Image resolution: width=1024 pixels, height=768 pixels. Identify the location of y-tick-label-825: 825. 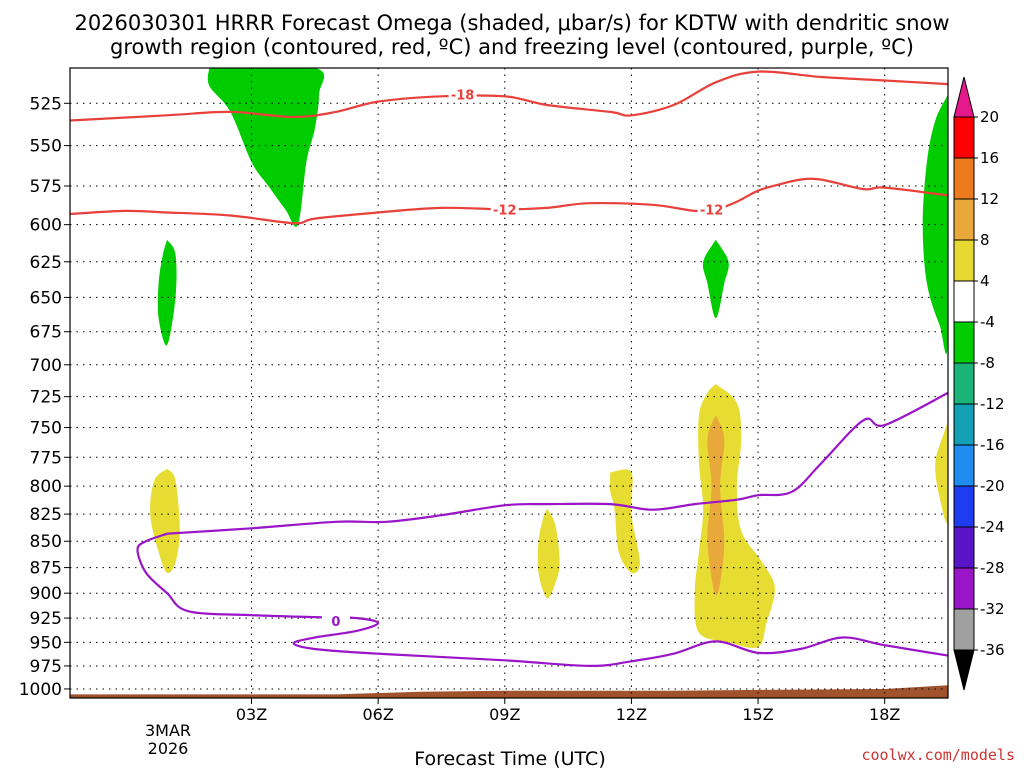
(46, 515).